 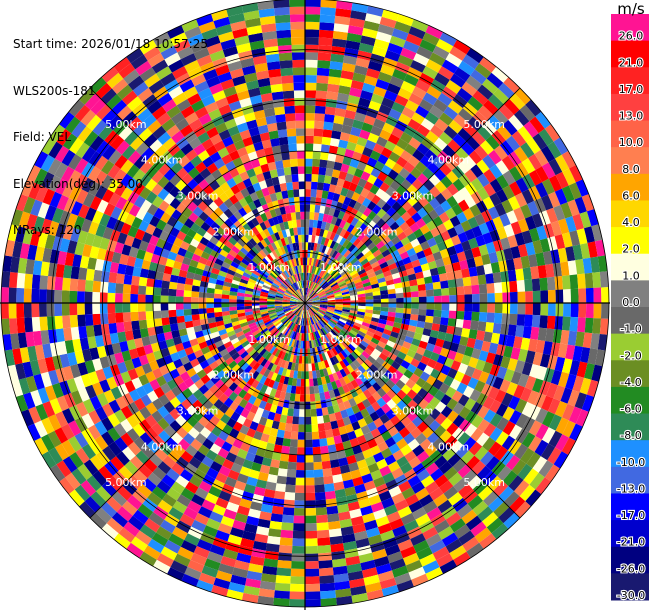 I want to click on range-ring-label: 1.00km, so click(x=269, y=339).